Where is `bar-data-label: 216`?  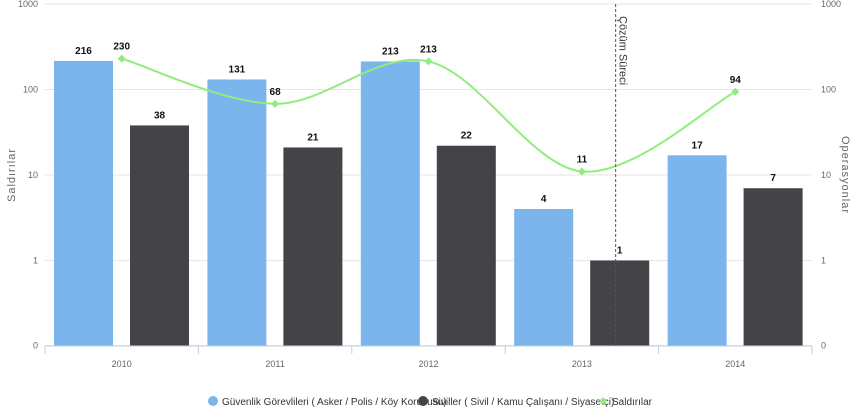 bar-data-label: 216 is located at coordinates (83, 51).